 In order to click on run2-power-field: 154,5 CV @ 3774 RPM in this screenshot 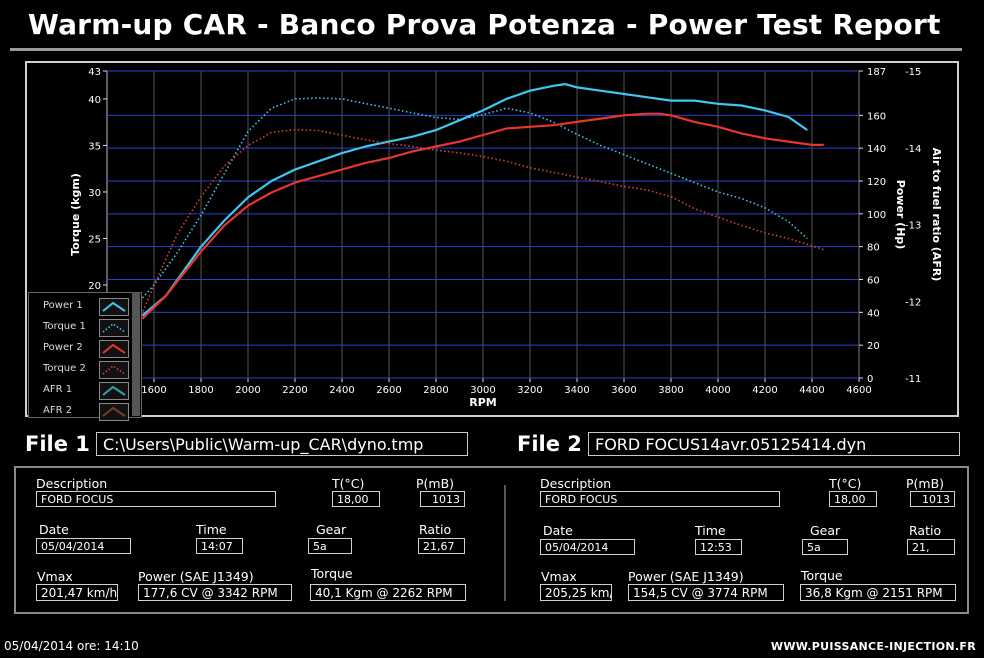, I will do `click(706, 592)`.